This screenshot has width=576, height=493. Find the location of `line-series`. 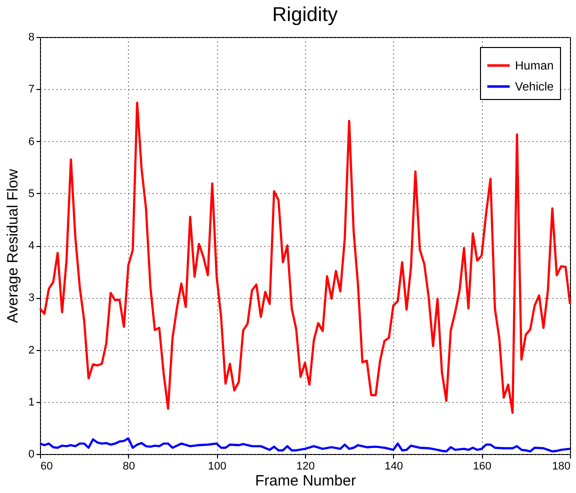

line-series is located at coordinates (305, 444).